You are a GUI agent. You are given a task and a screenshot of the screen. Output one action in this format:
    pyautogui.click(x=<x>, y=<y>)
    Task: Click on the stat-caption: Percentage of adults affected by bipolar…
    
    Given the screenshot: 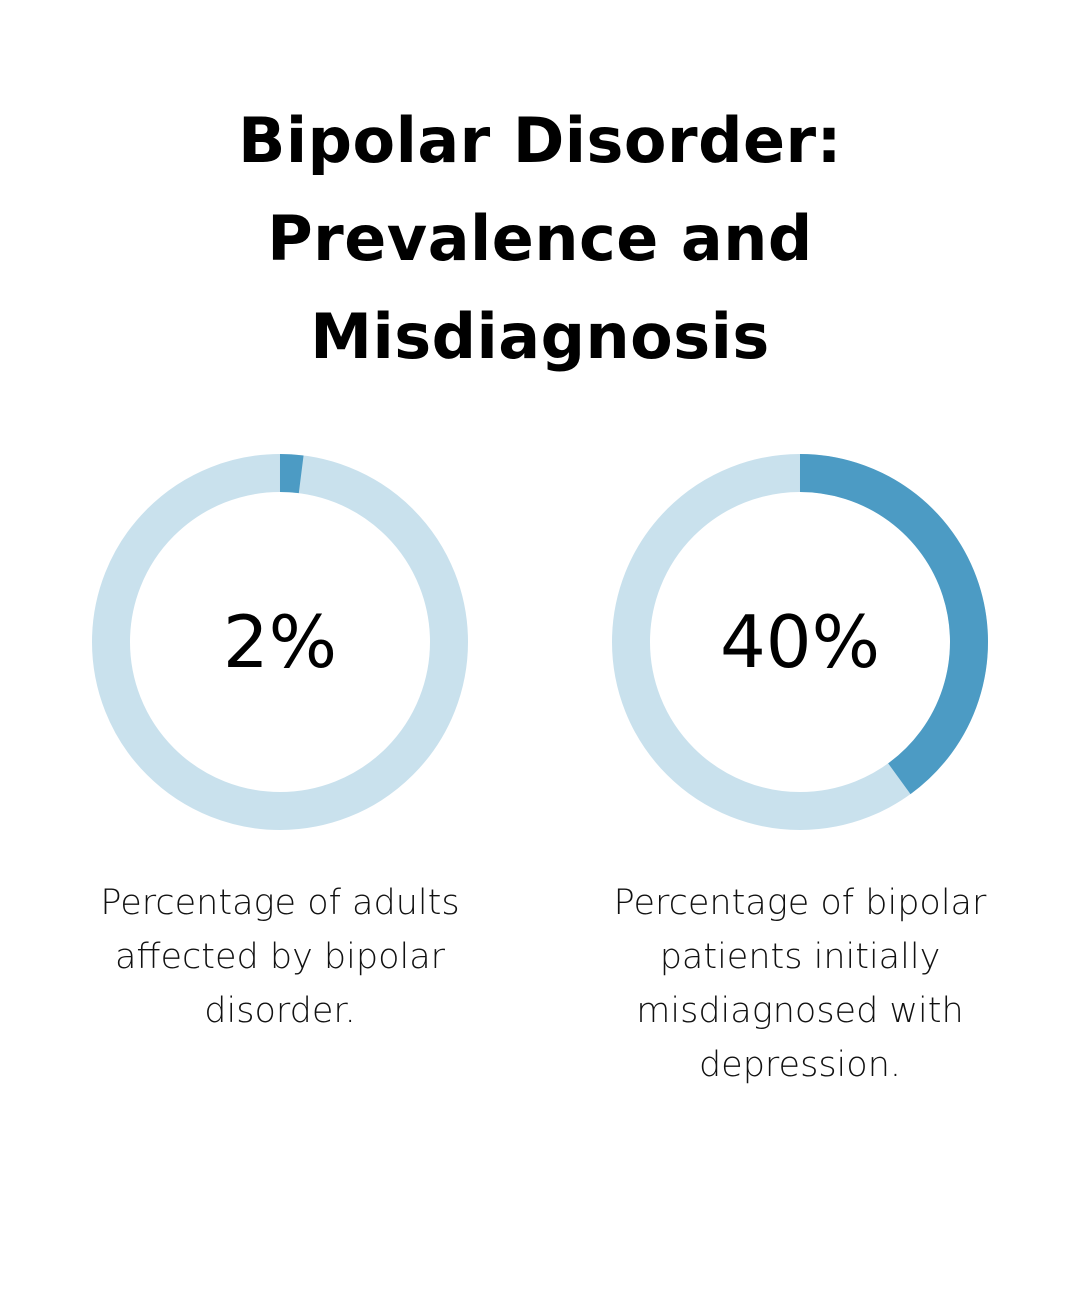 What is the action you would take?
    pyautogui.click(x=280, y=957)
    